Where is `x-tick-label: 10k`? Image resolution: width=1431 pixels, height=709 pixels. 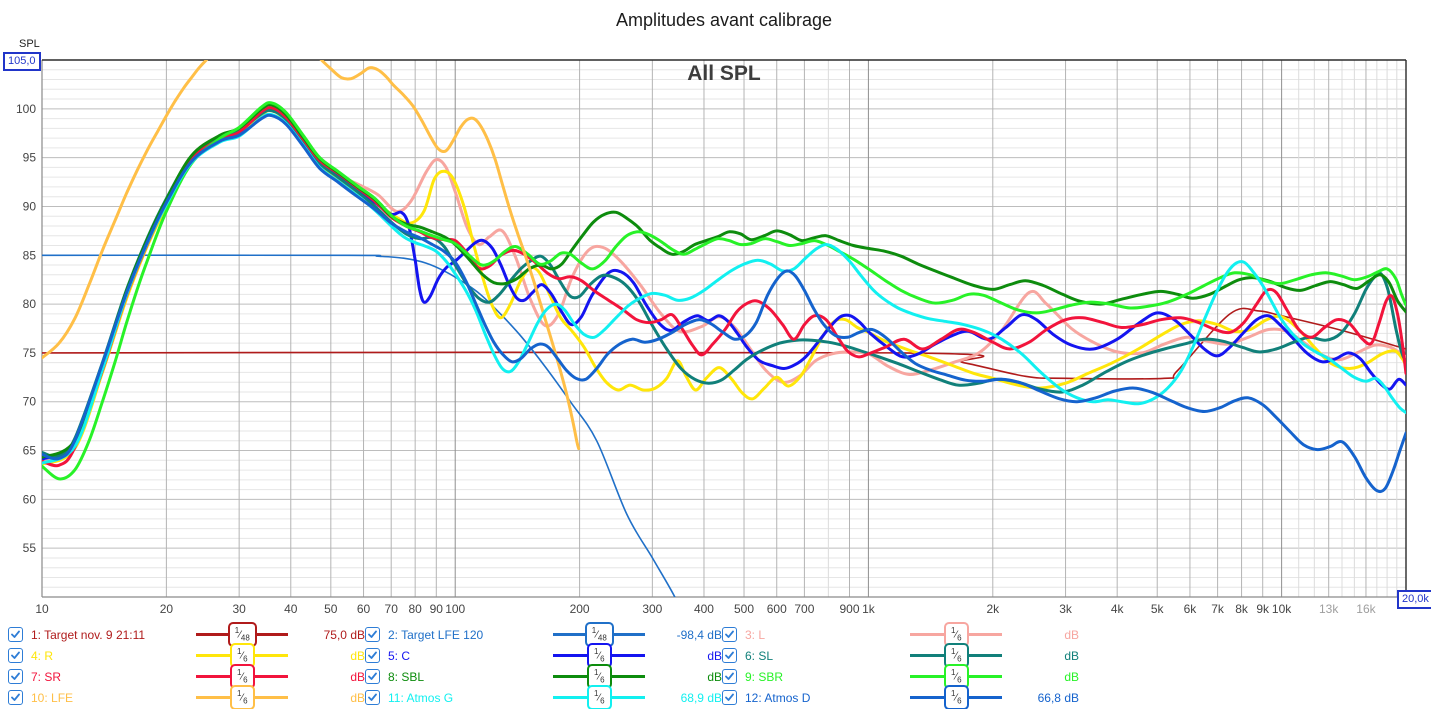
x-tick-label: 10k is located at coordinates (1282, 609).